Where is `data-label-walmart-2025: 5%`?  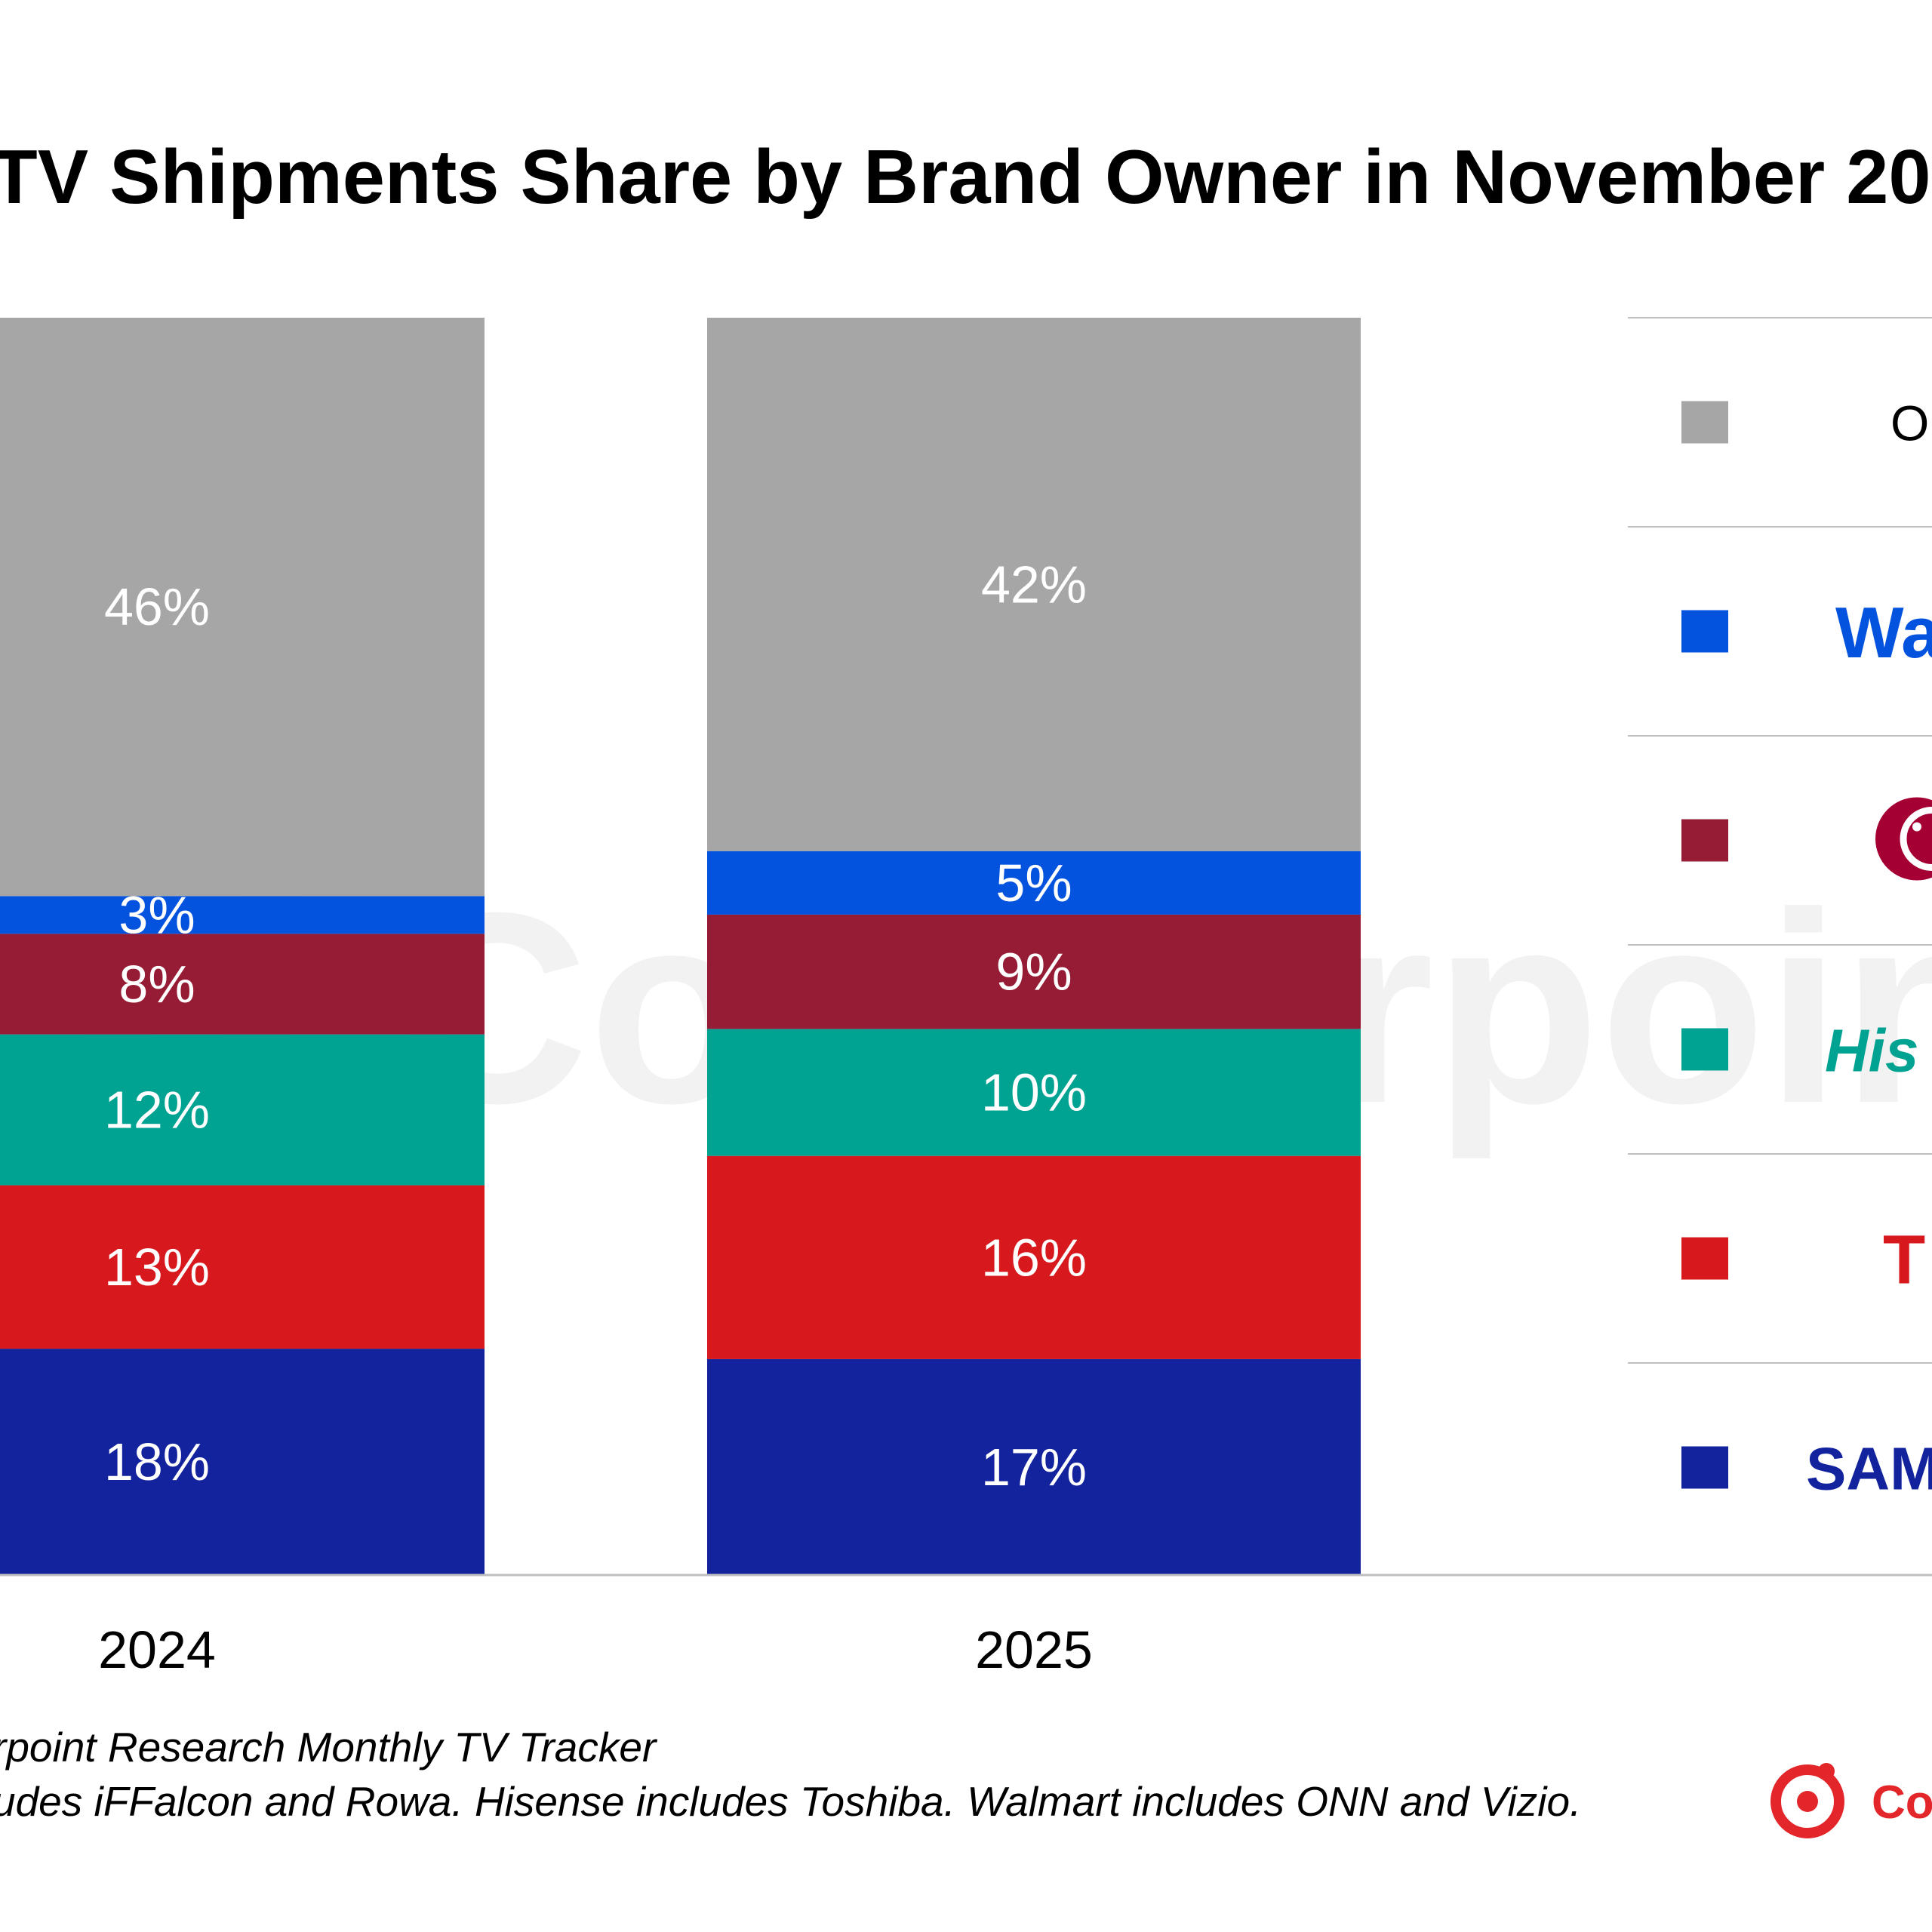 data-label-walmart-2025: 5% is located at coordinates (1033, 883).